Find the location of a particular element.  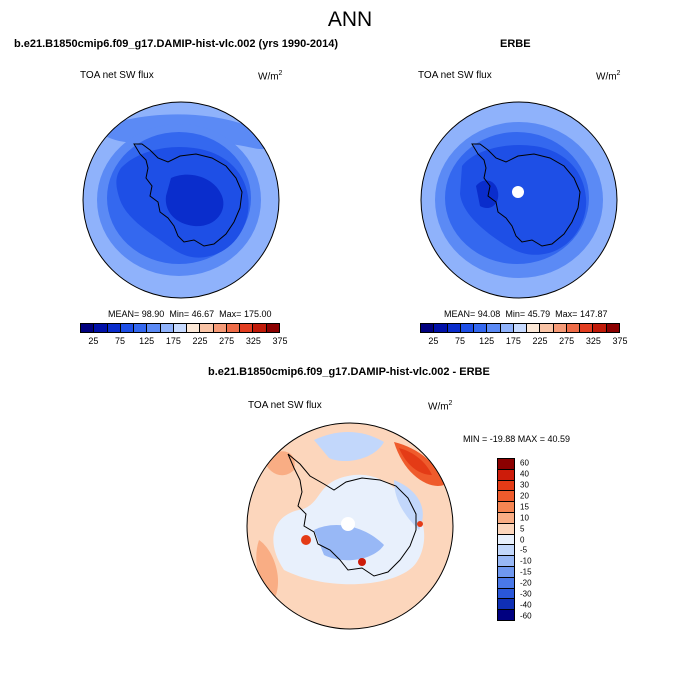

panel2-title: ERBE is located at coordinates (515, 44).